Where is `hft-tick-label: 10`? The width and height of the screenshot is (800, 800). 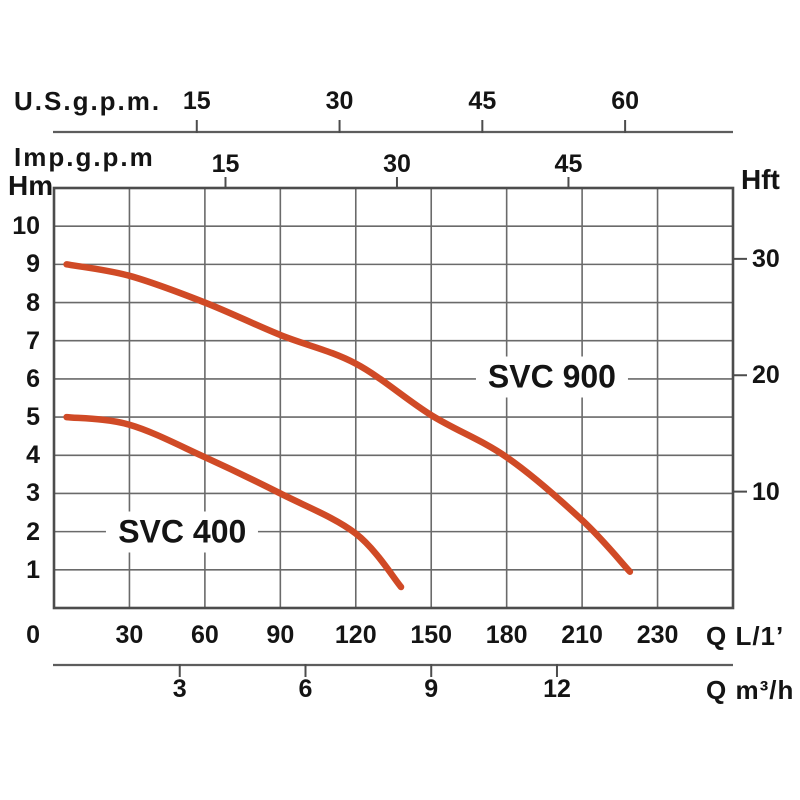 hft-tick-label: 10 is located at coordinates (766, 491).